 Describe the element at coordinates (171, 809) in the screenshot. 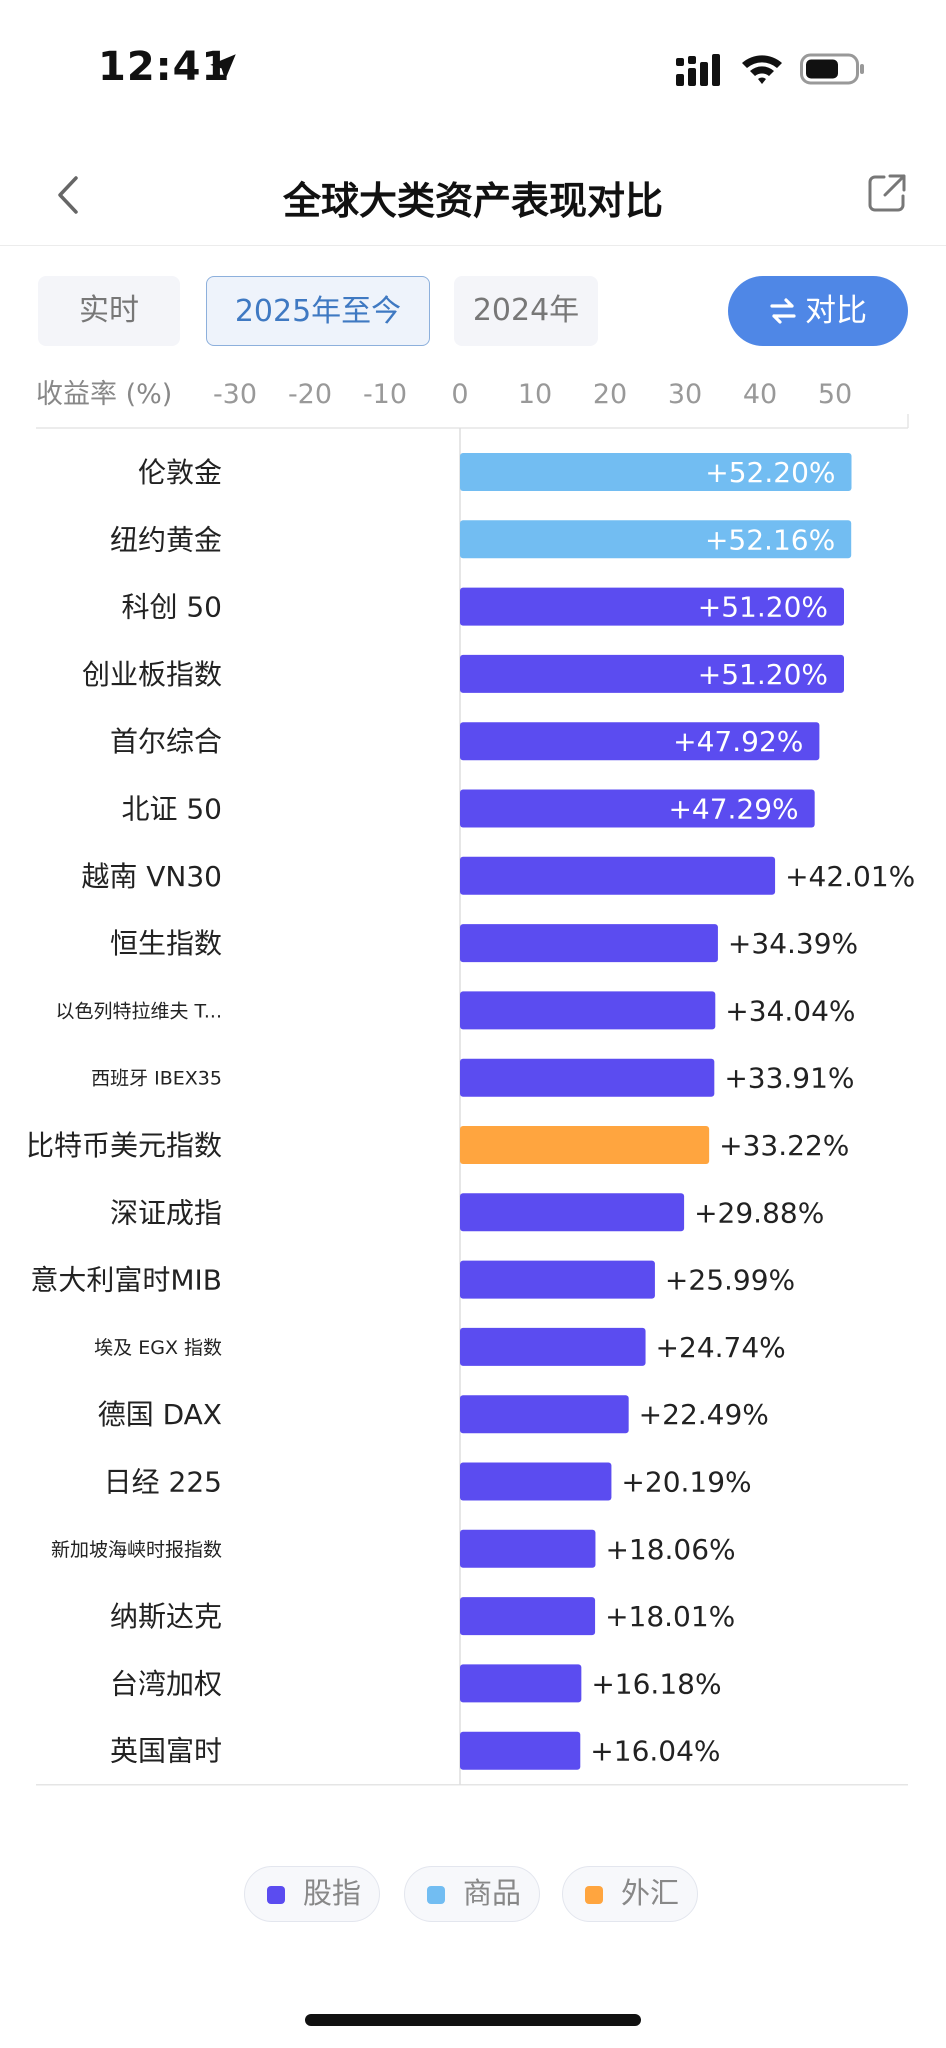

I see `category-label: 北证 50` at that location.